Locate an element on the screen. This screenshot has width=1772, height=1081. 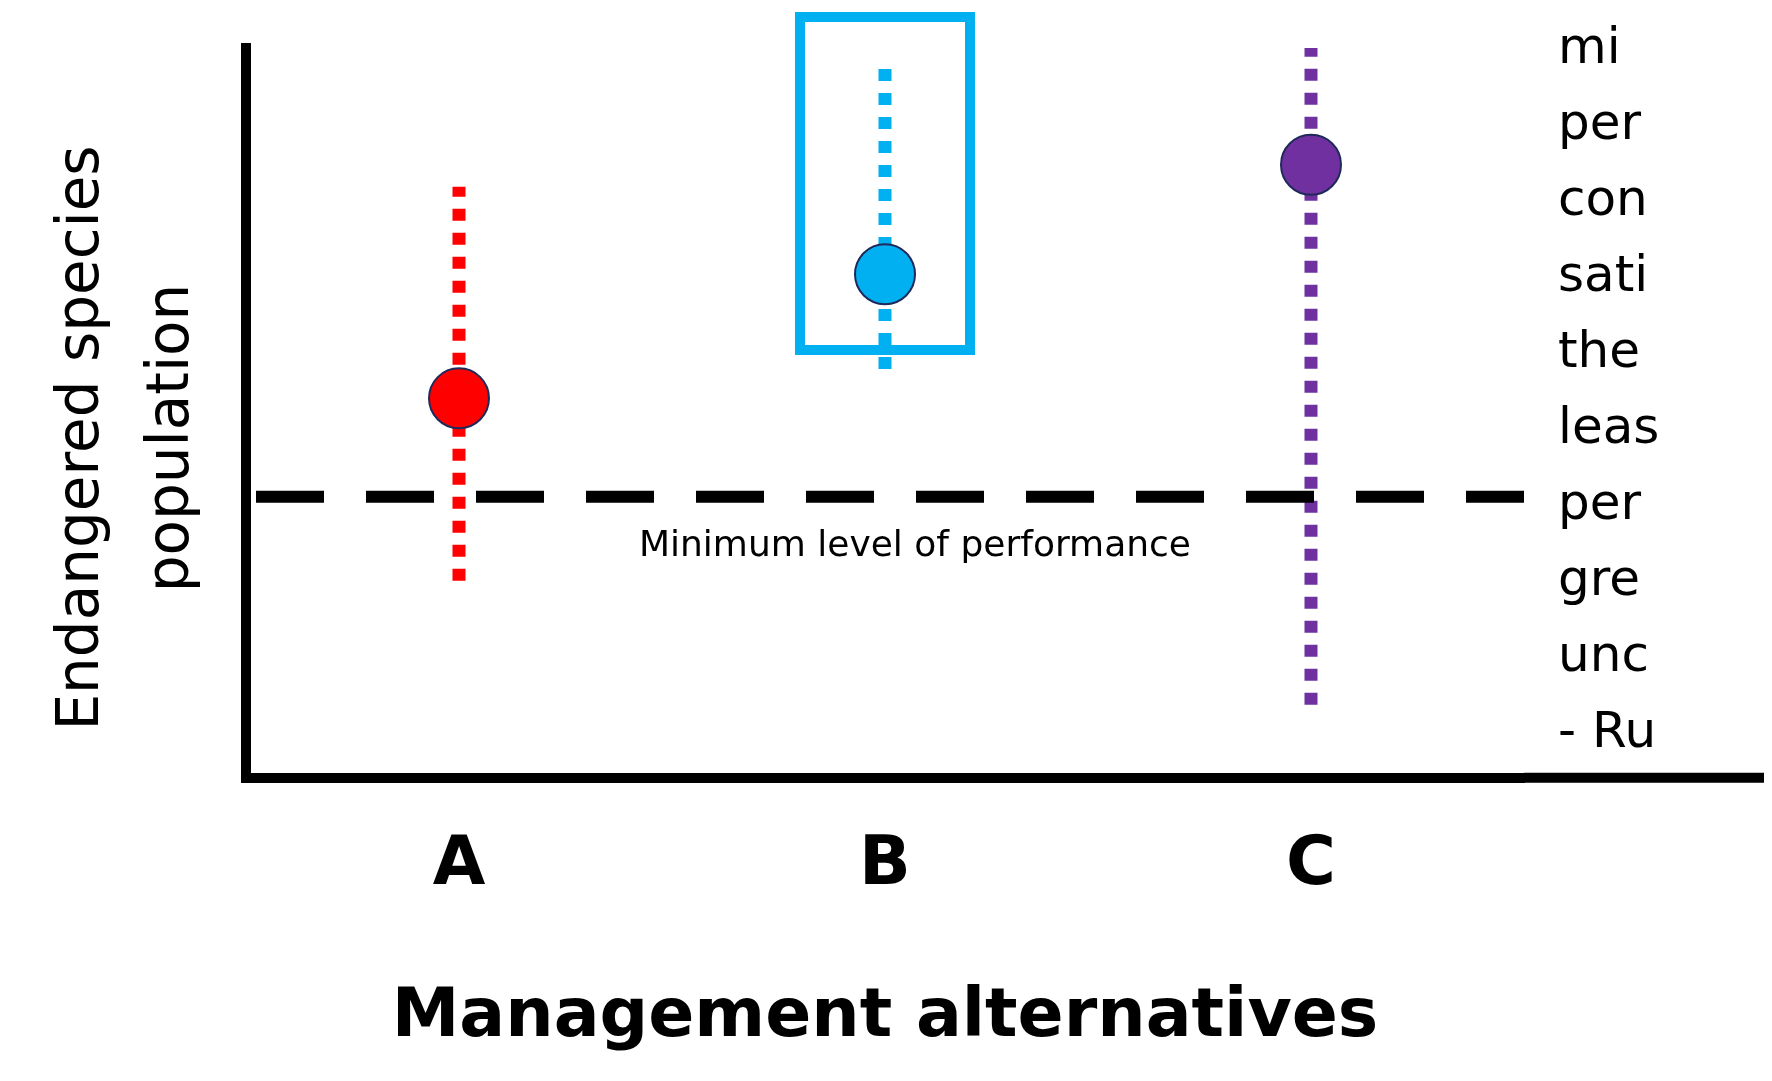
text: mi is located at coordinates (1590, 46).